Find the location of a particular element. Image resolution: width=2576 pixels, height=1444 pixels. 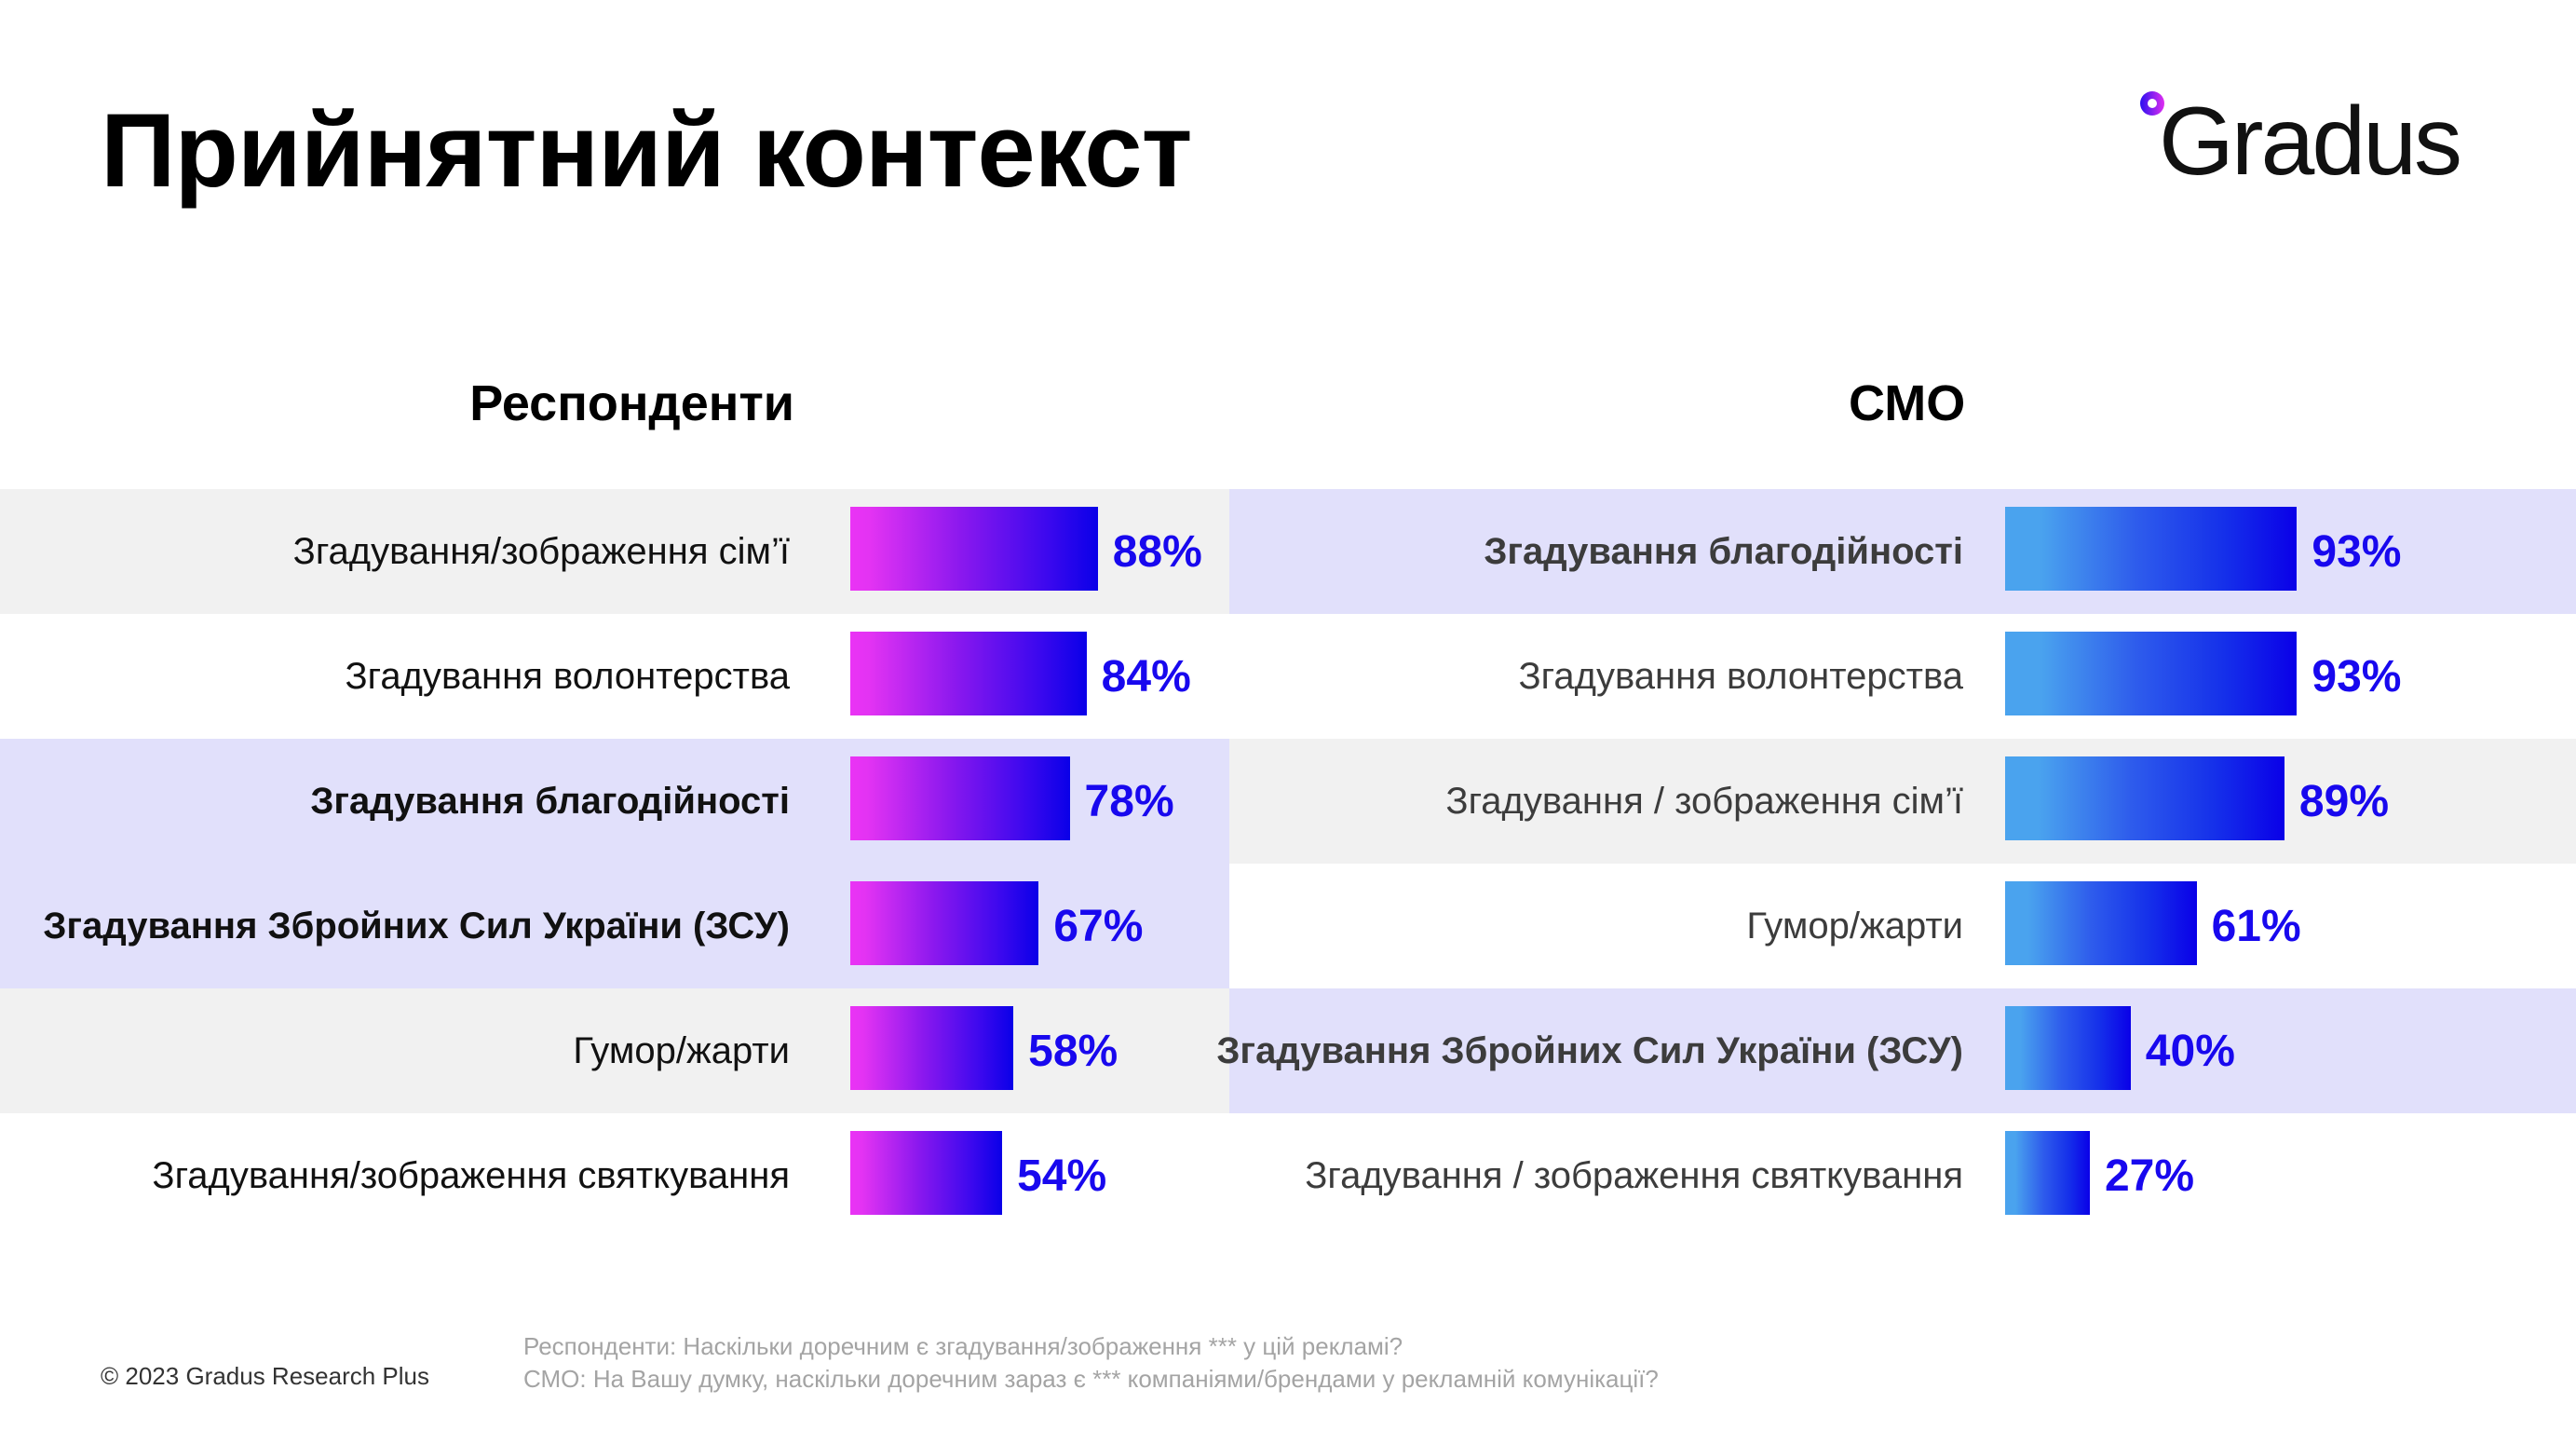

respondents-value-label: 67% is located at coordinates (1098, 926).